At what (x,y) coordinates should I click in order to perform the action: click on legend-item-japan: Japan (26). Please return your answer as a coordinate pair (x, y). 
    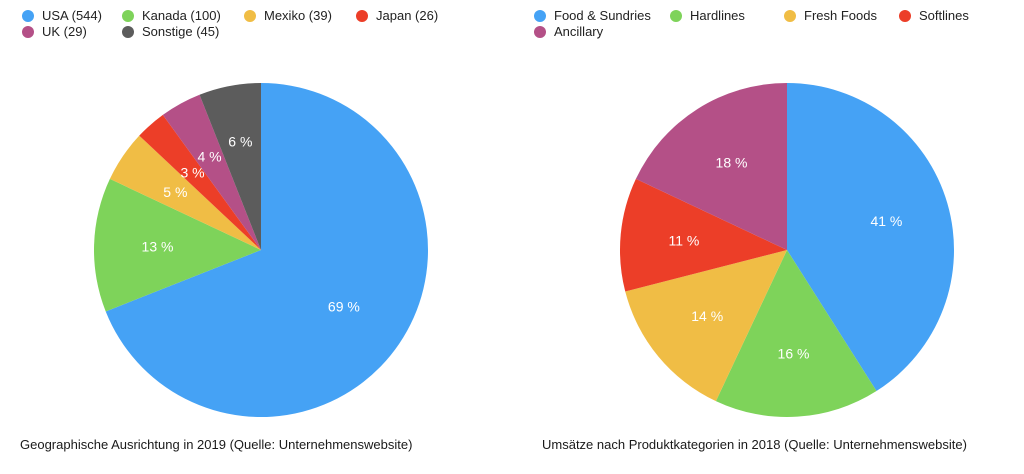
    Looking at the image, I should click on (397, 15).